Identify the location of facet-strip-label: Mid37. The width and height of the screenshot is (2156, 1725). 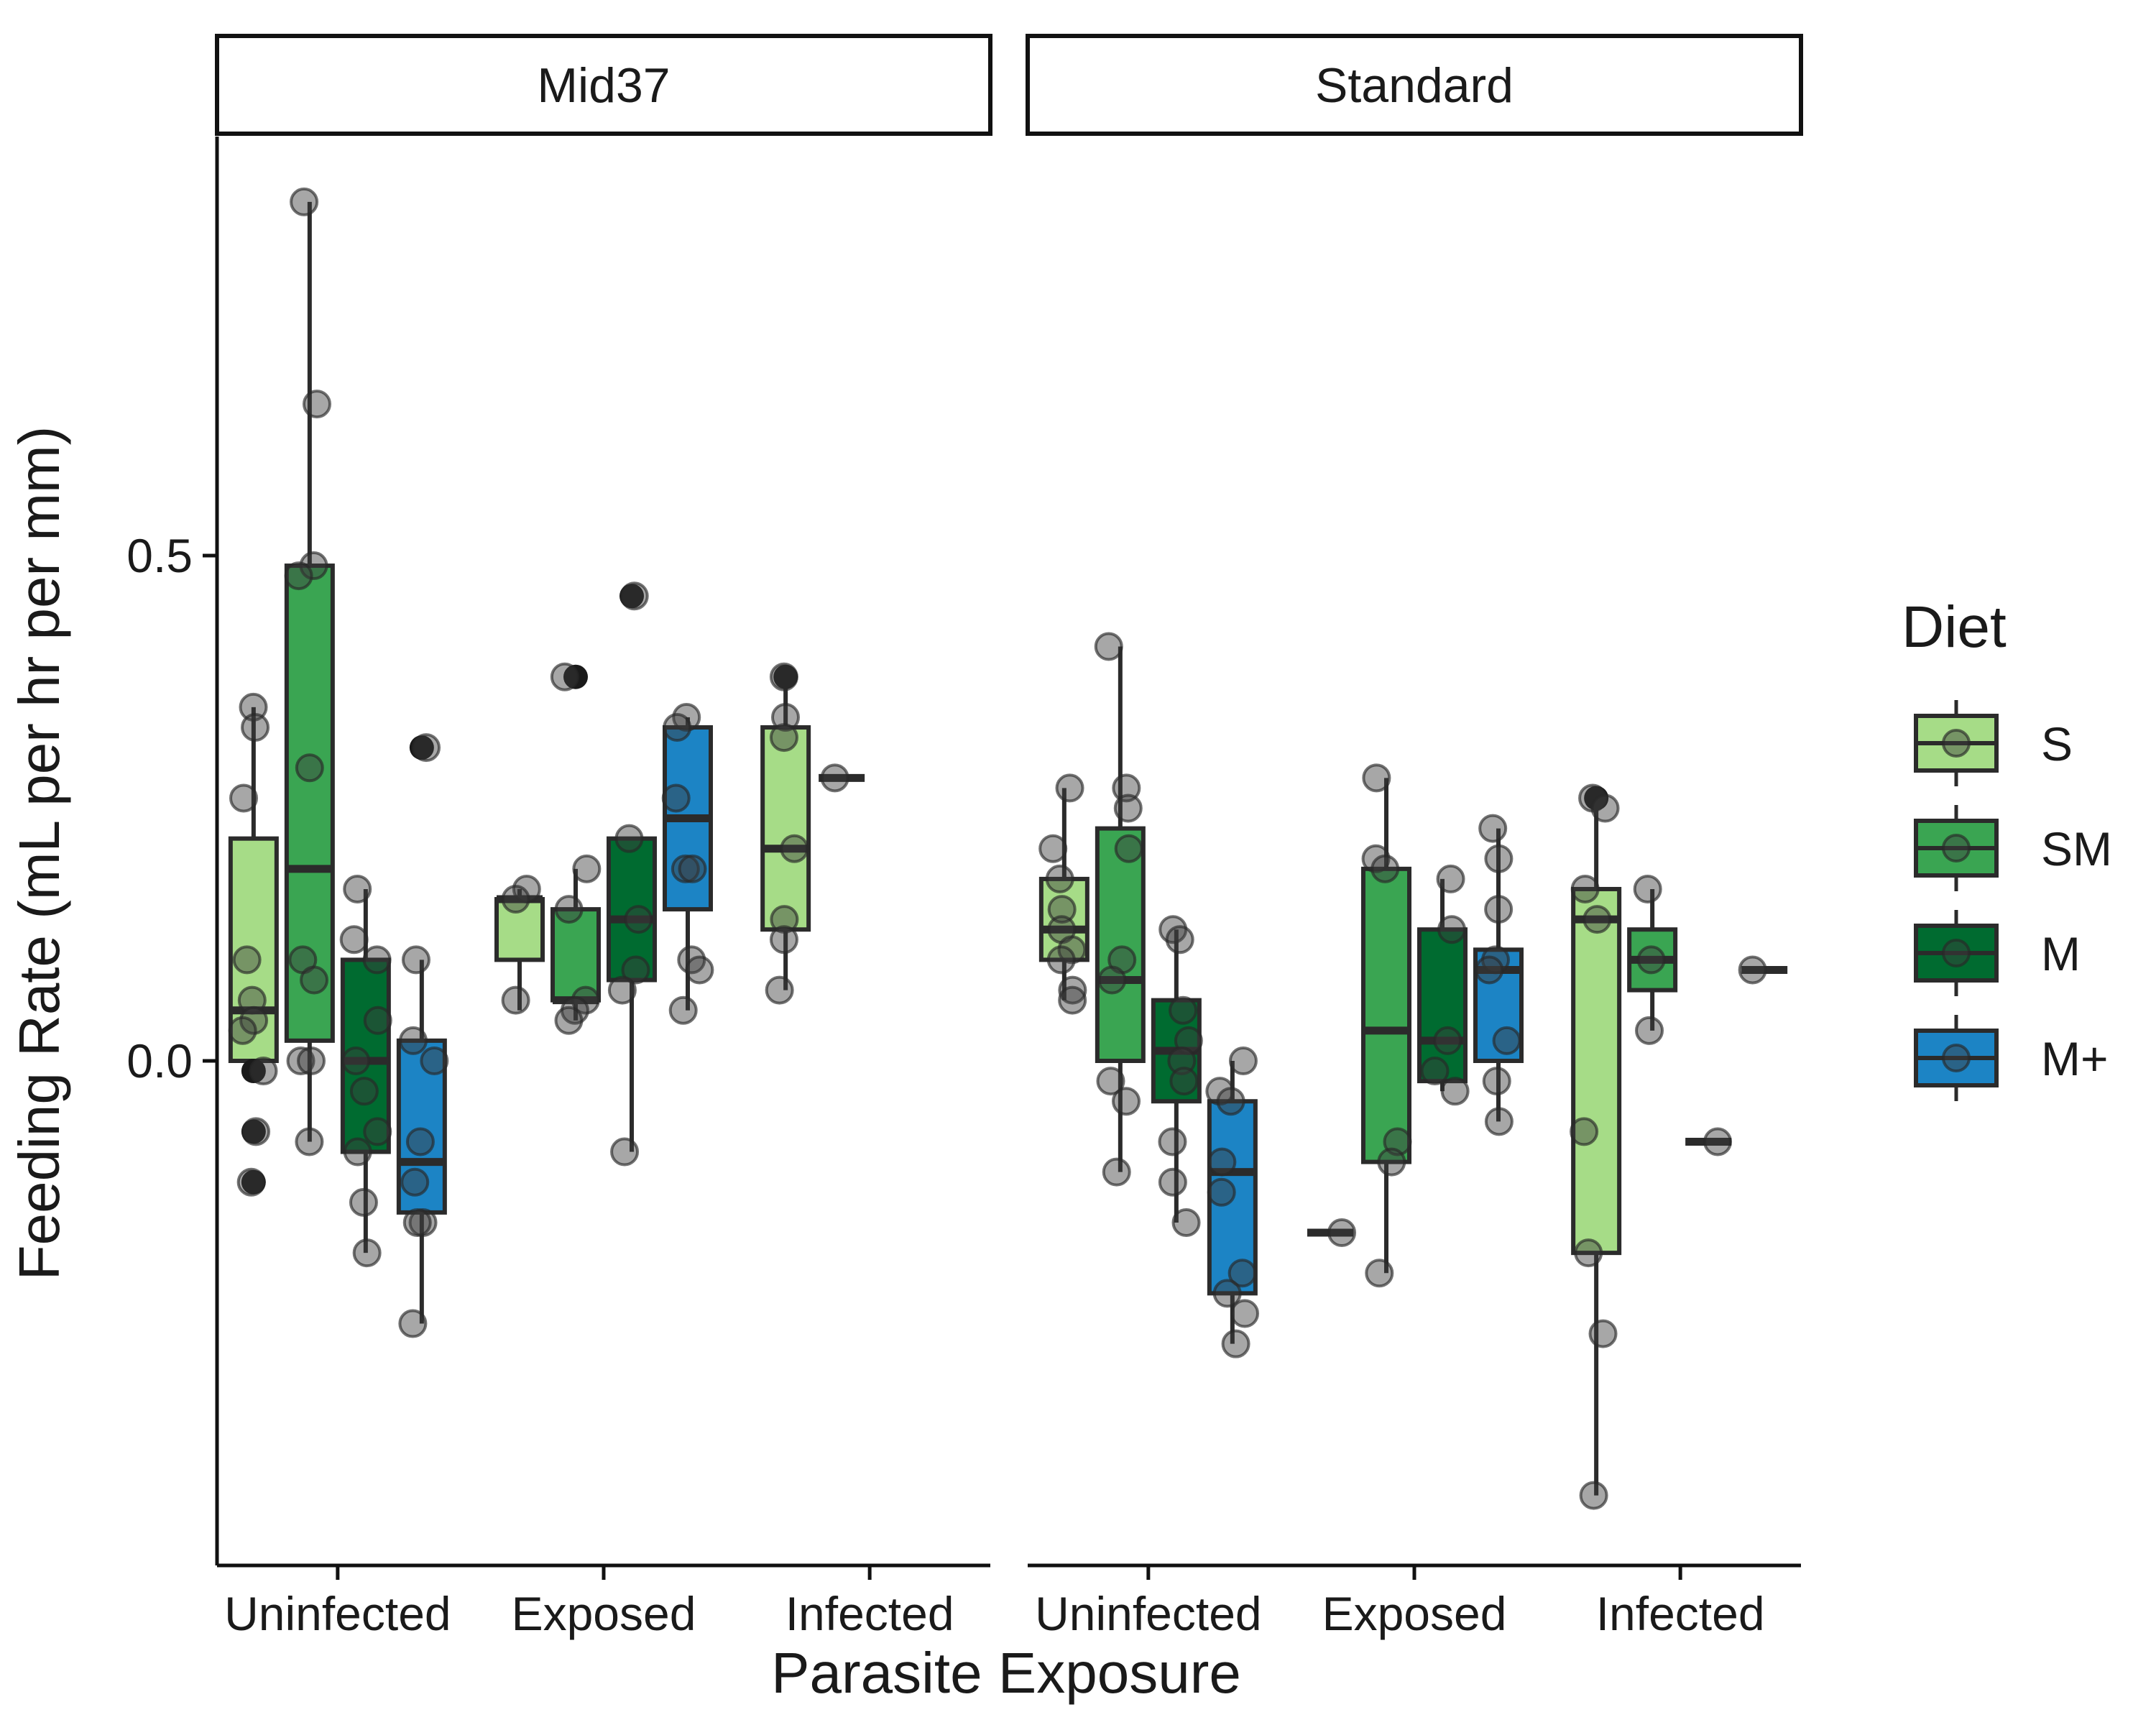
(603, 85).